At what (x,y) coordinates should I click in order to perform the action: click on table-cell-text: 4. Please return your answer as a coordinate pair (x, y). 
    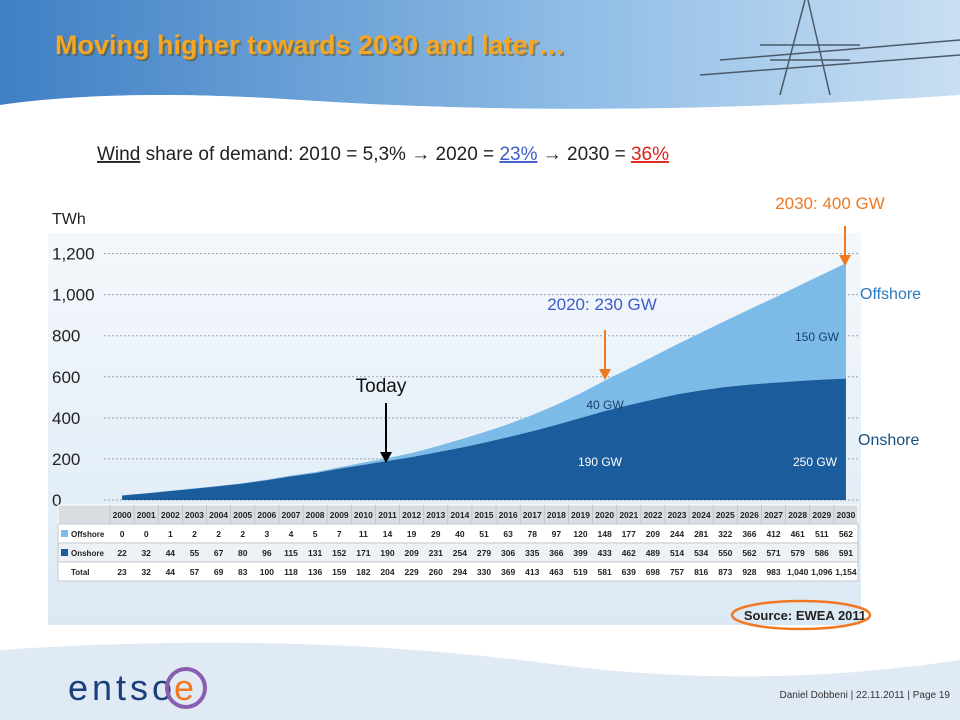
    Looking at the image, I should click on (291, 534).